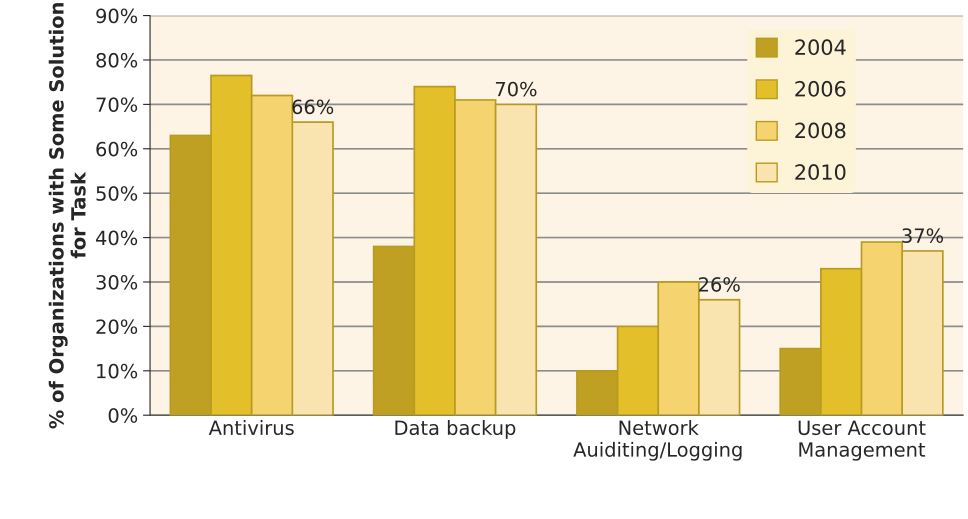 The width and height of the screenshot is (968, 519). Describe the element at coordinates (820, 47) in the screenshot. I see `legend-label: 2004` at that location.